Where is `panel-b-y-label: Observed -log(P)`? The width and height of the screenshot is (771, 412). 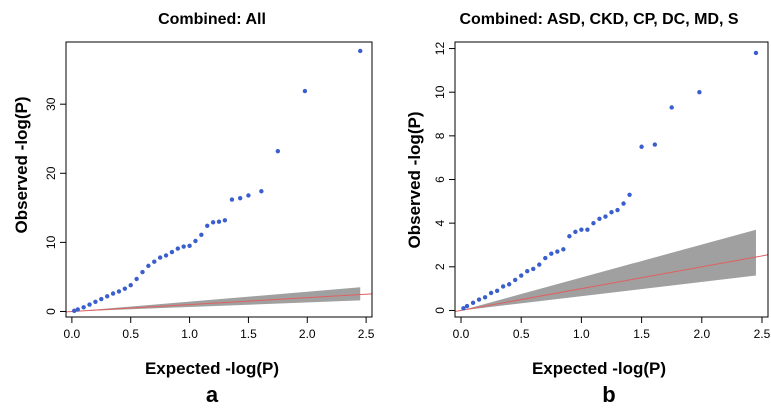 panel-b-y-label: Observed -log(P) is located at coordinates (414, 180).